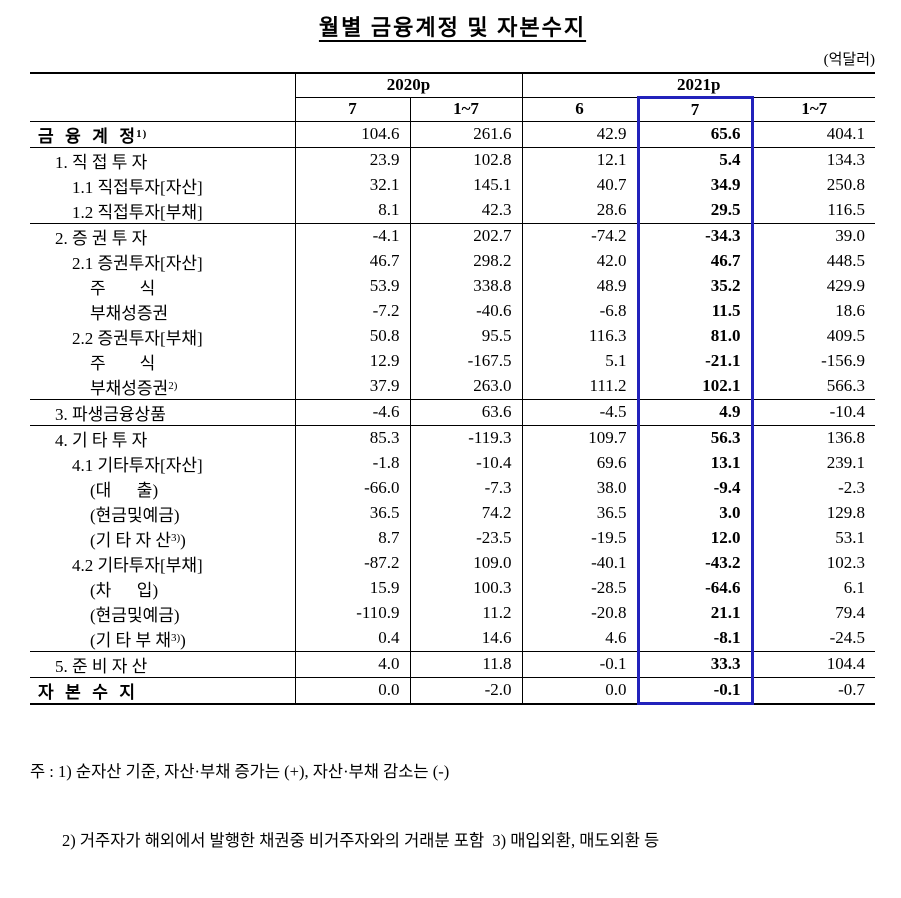 This screenshot has width=901, height=898. I want to click on row-label: (차 입), so click(163, 588).